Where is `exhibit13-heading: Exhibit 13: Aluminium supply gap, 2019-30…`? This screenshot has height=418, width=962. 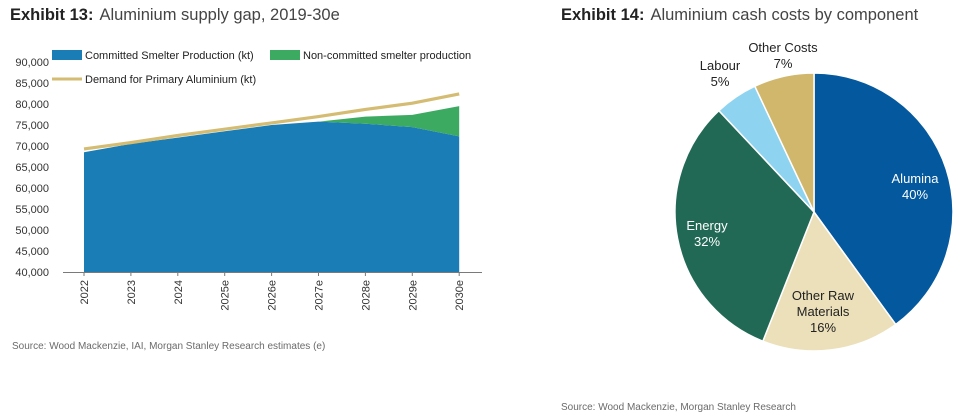 exhibit13-heading: Exhibit 13: Aluminium supply gap, 2019-30… is located at coordinates (175, 15).